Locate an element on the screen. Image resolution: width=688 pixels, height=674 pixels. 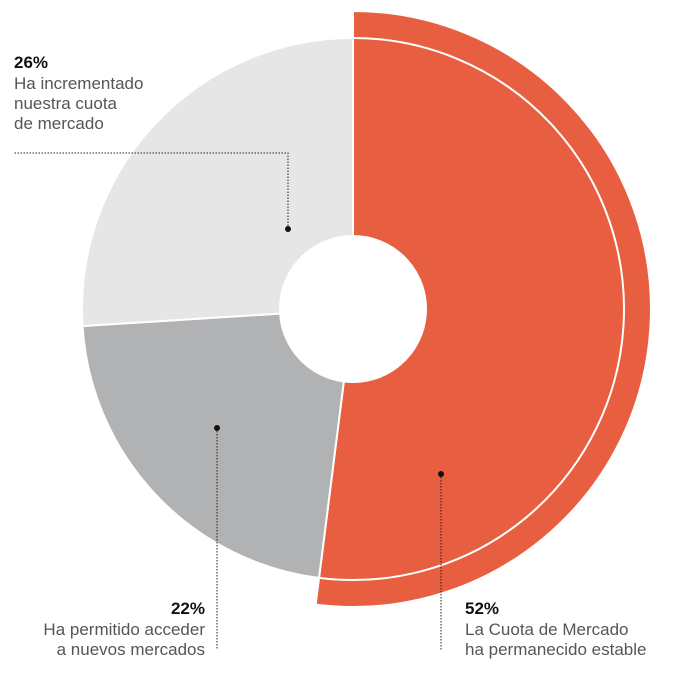
category-label: Ha incrementado is located at coordinates (78, 83).